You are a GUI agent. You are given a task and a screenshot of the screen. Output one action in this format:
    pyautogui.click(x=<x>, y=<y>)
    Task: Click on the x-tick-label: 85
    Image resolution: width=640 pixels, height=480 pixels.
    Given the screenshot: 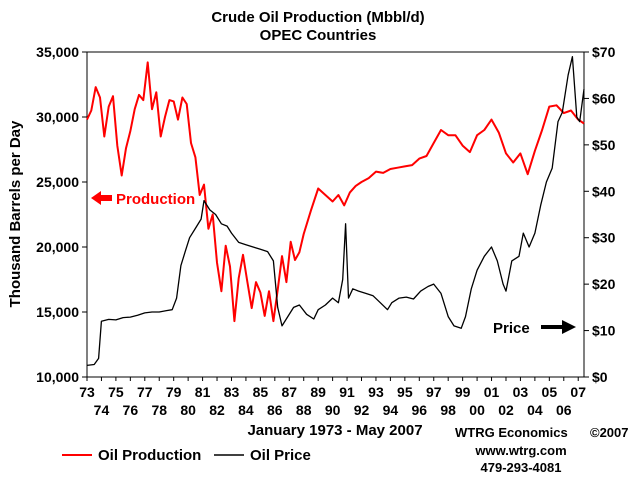 What is the action you would take?
    pyautogui.click(x=261, y=392)
    